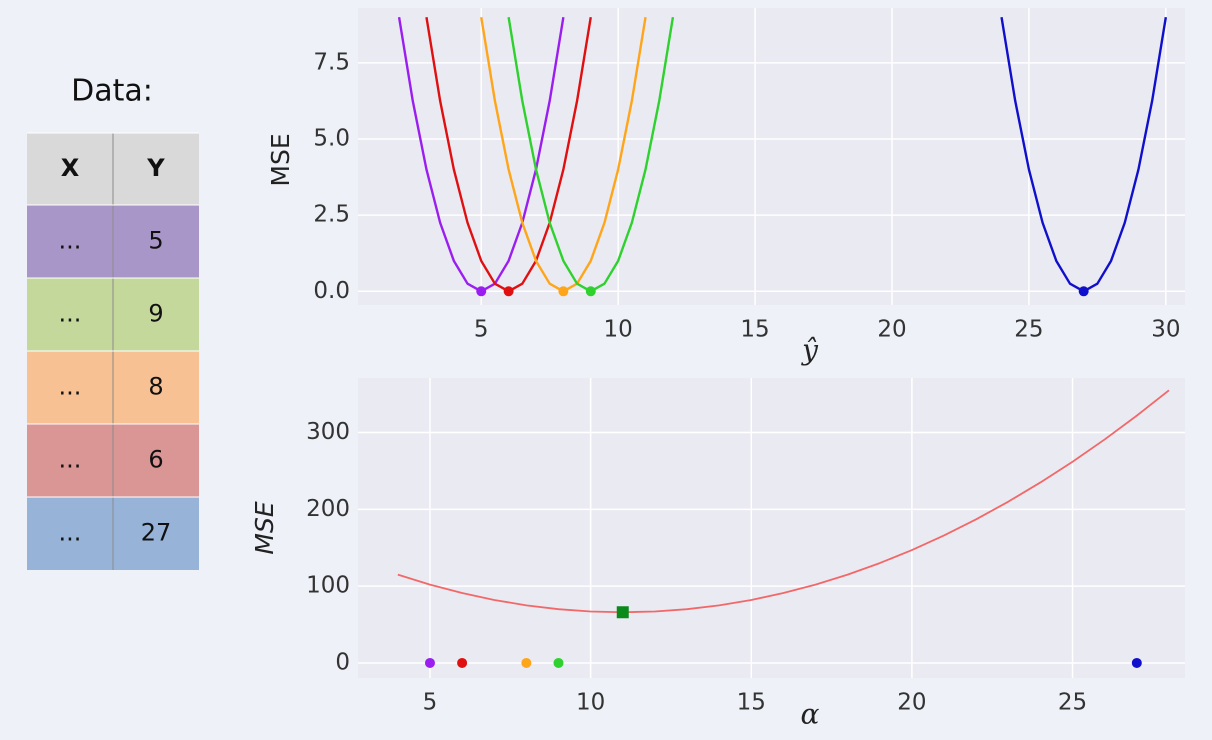  Describe the element at coordinates (331, 138) in the screenshot. I see `y-tick-label: 5.0` at that location.